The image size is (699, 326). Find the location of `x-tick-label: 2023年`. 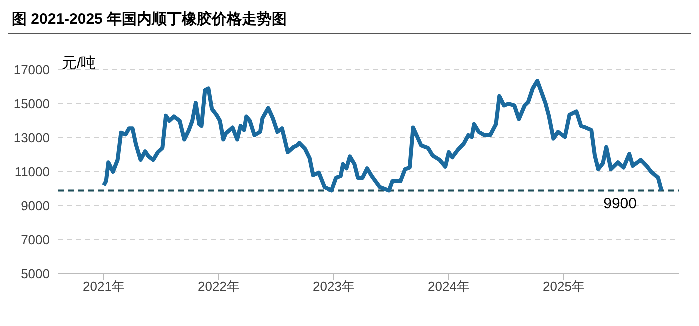

x-tick-label: 2023年 is located at coordinates (334, 286).